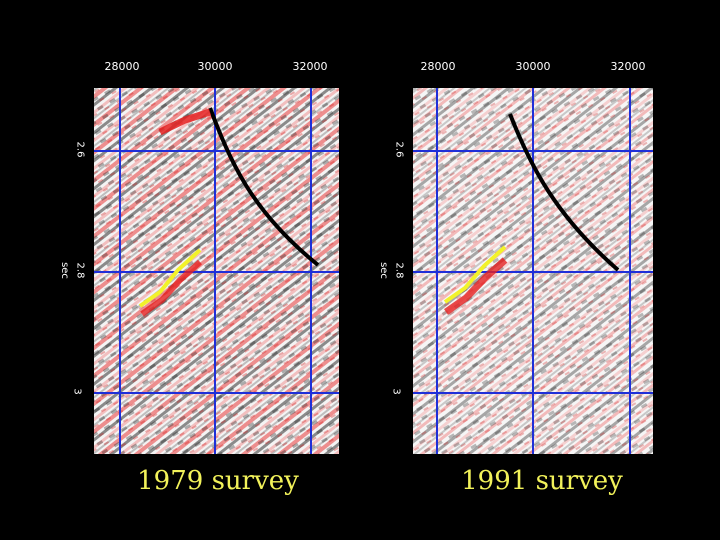 The width and height of the screenshot is (720, 540). What do you see at coordinates (383, 270) in the screenshot?
I see `y-unit-label: sec` at bounding box center [383, 270].